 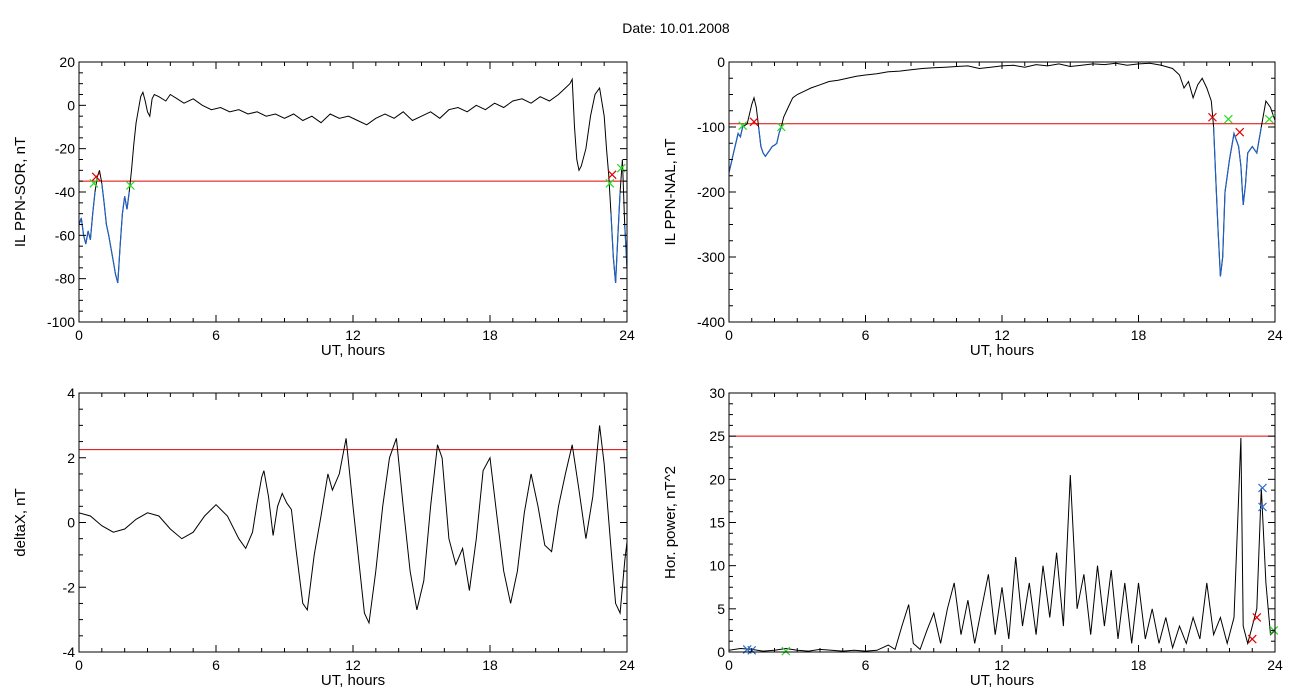 What do you see at coordinates (20, 522) in the screenshot?
I see `y-axis-label: deltaX, nT` at bounding box center [20, 522].